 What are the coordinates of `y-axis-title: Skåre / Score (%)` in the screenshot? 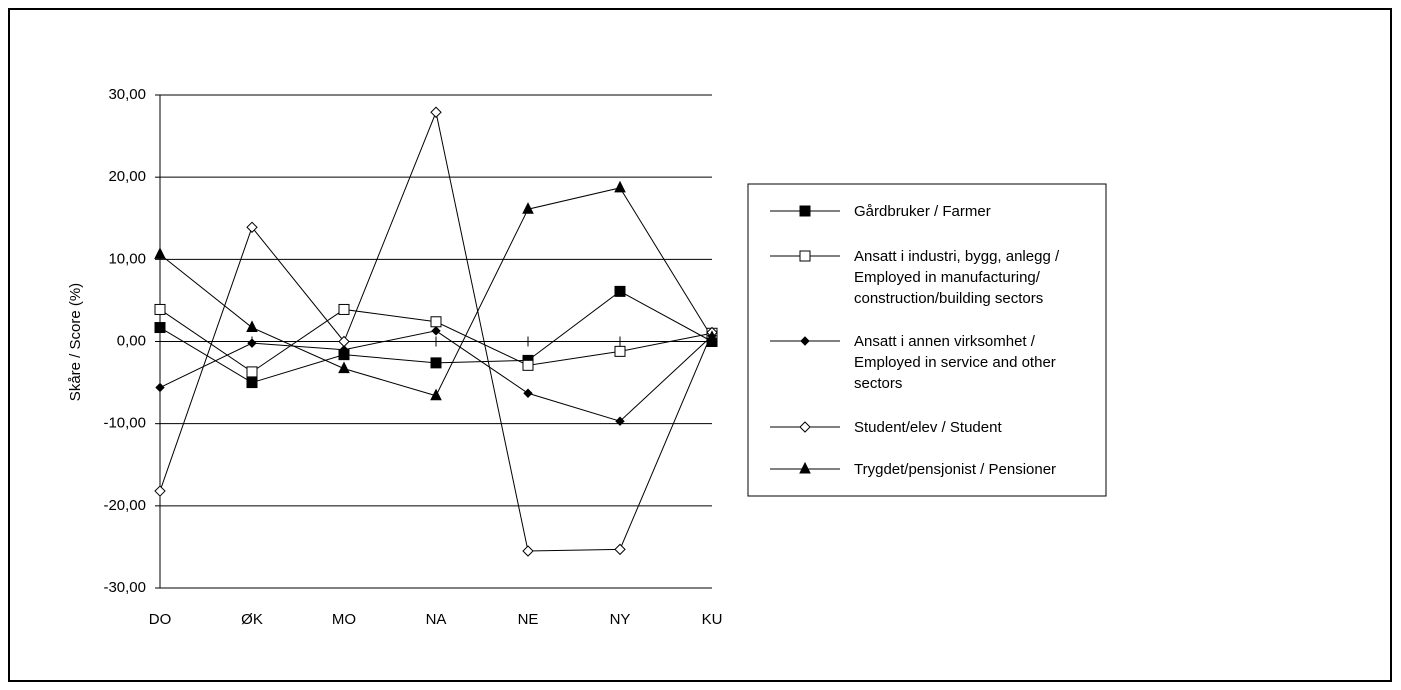 It's located at (75, 342).